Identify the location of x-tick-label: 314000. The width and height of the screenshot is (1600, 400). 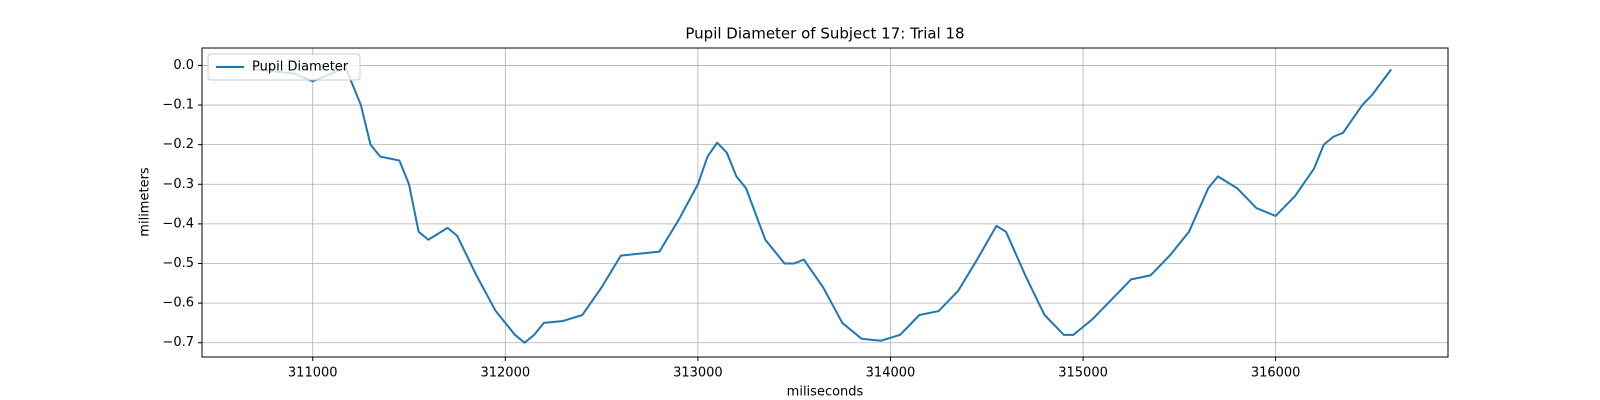
(891, 373).